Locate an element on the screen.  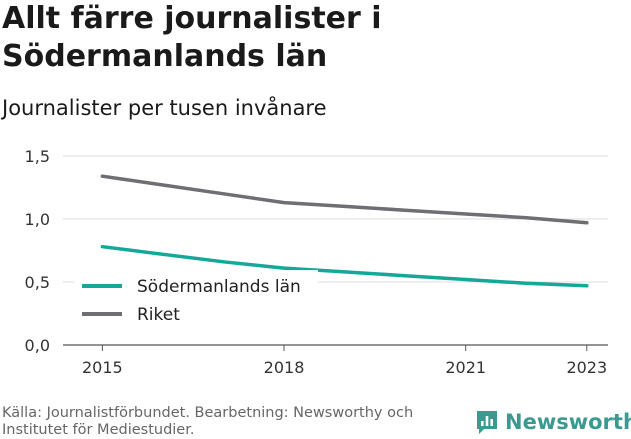
x-tick-label: 2018 is located at coordinates (284, 367).